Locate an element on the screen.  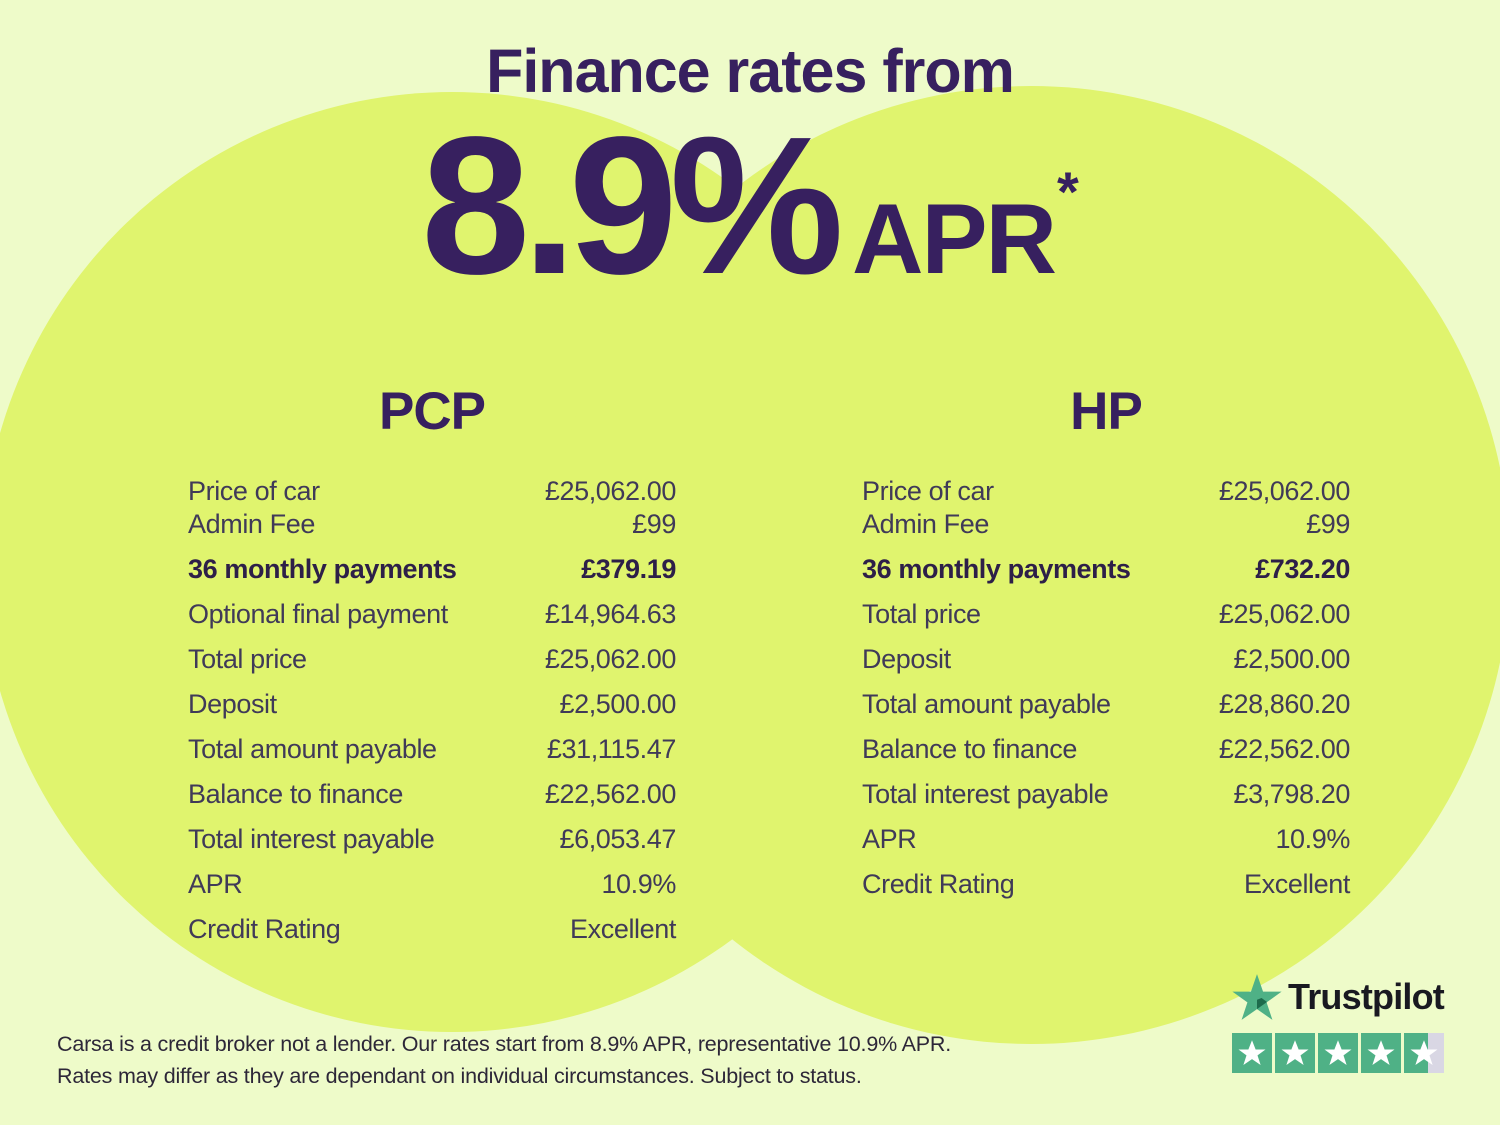
trustpilot-logo-row: Trustpilot is located at coordinates (1341, 997).